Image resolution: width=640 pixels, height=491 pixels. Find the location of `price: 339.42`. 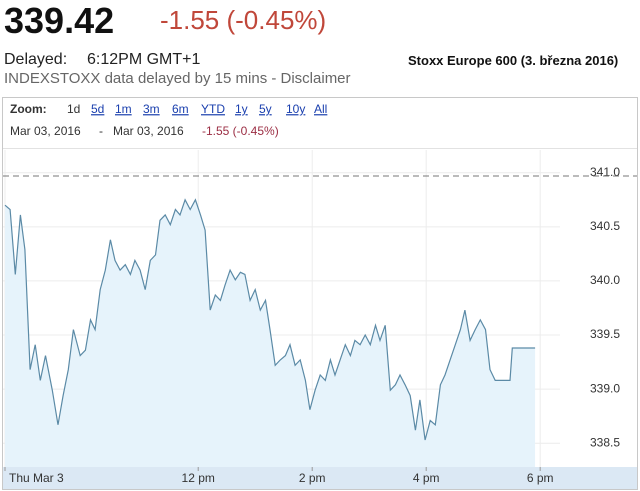

price: 339.42 is located at coordinates (59, 20).